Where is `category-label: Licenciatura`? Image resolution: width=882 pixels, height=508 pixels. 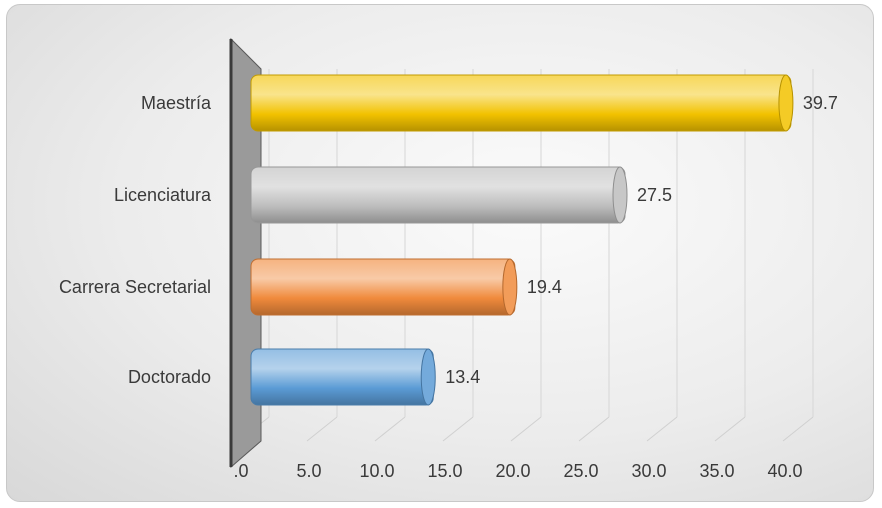 category-label: Licenciatura is located at coordinates (163, 195).